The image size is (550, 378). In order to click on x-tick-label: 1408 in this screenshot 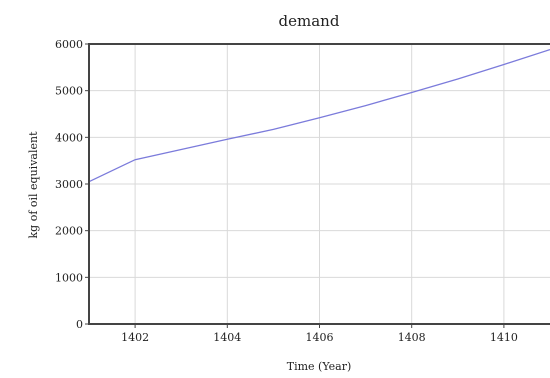, I will do `click(412, 337)`.